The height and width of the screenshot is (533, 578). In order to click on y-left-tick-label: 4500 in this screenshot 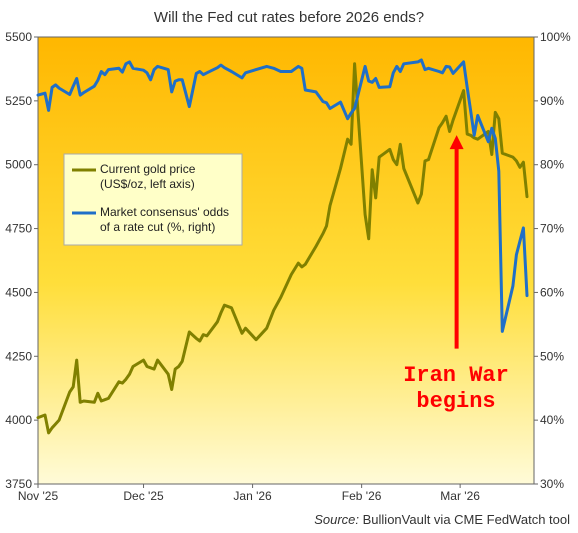, I will do `click(18, 292)`.